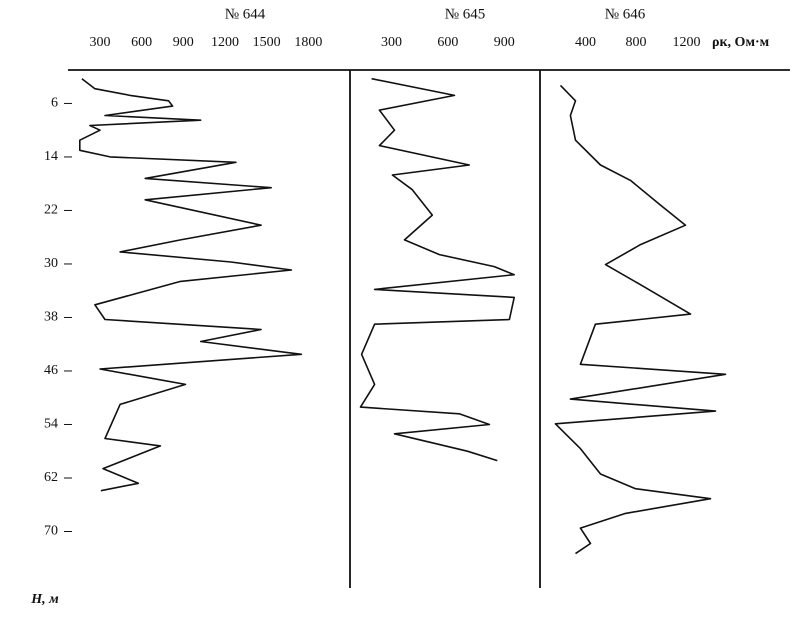  What do you see at coordinates (51, 531) in the screenshot?
I see `y-tick-label: 70` at bounding box center [51, 531].